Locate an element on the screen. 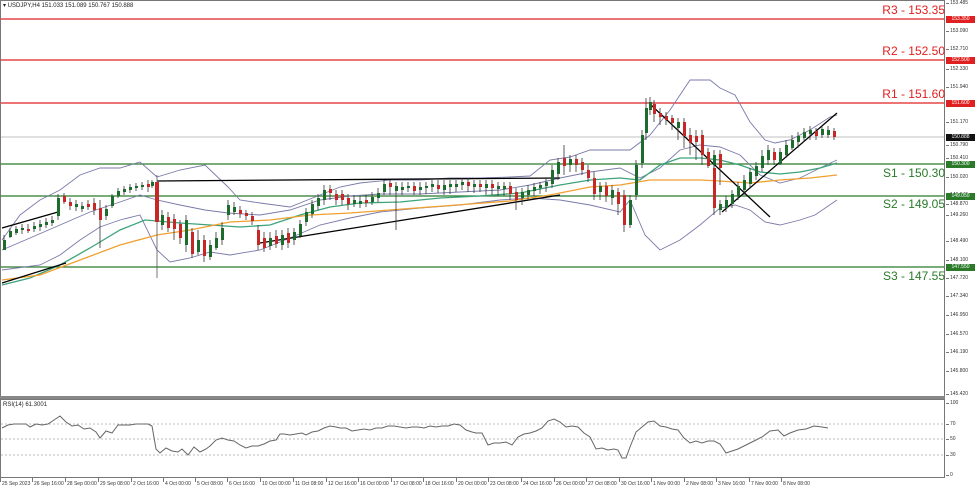 The width and height of the screenshot is (975, 493). price-tick: 153.090 is located at coordinates (957, 31).